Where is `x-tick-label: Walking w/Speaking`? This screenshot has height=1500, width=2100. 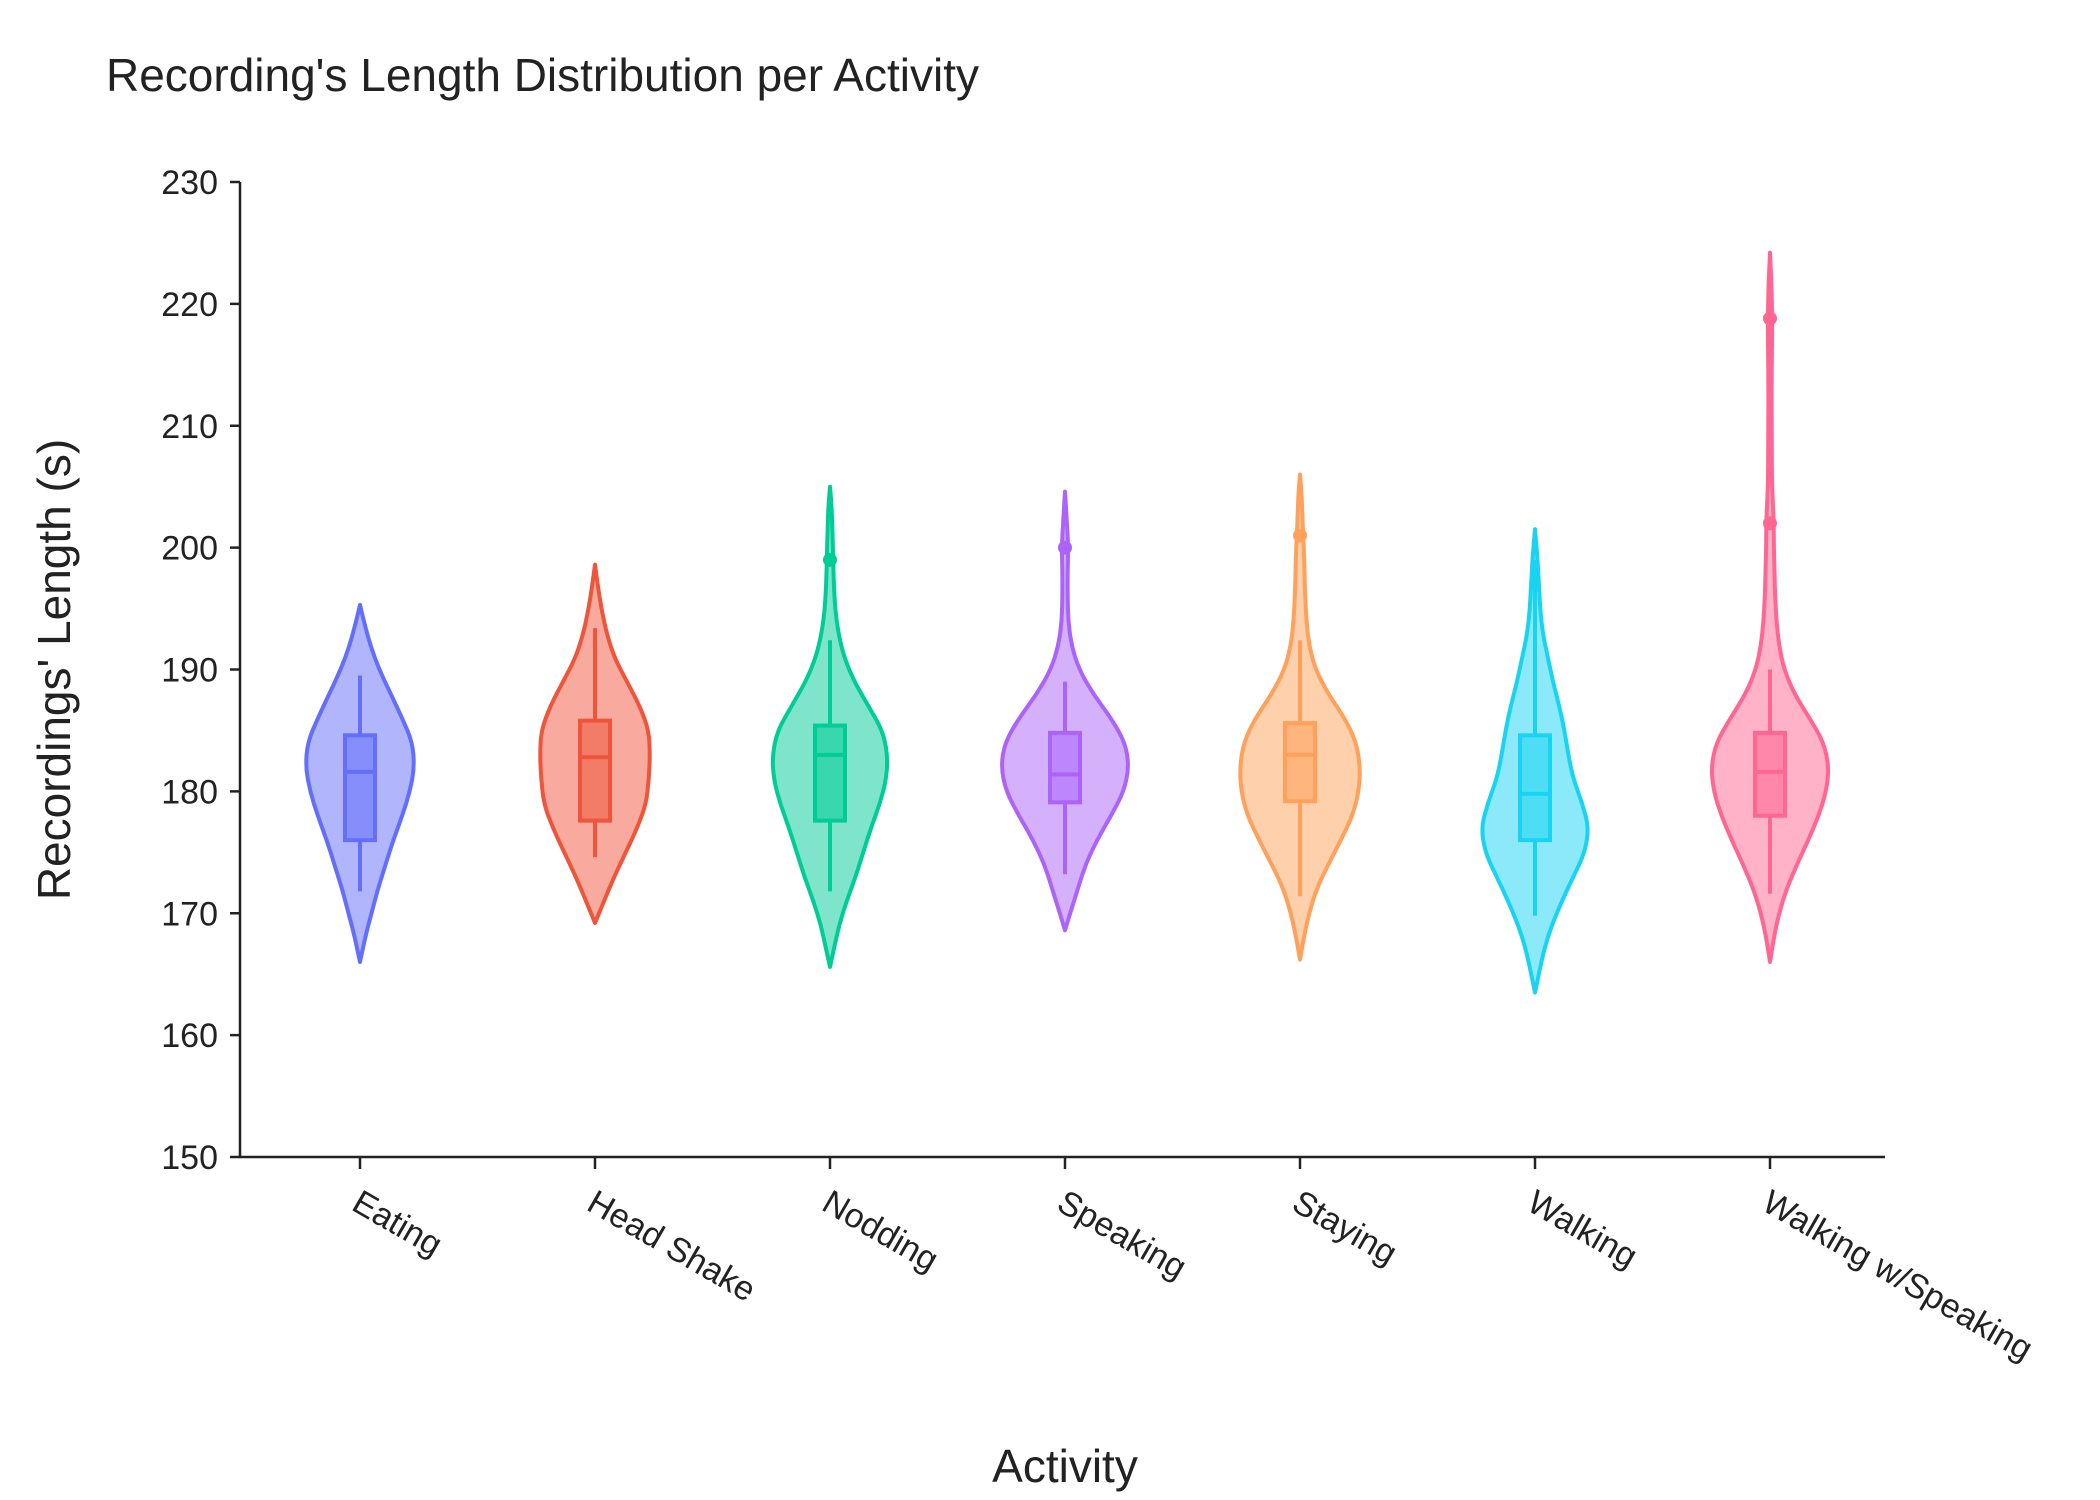
x-tick-label: Walking w/Speaking is located at coordinates (1897, 1275).